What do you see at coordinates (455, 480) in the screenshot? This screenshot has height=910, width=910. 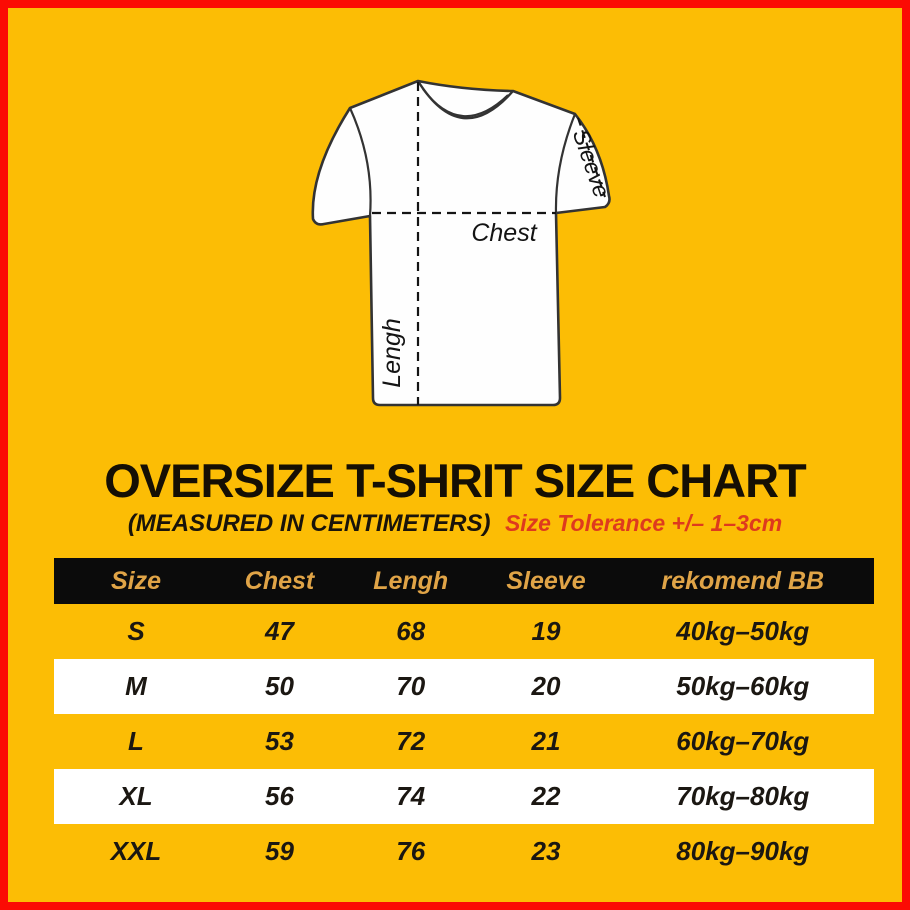 I see `page-title: OVERSIZE T-SHRIT SIZE CHART` at bounding box center [455, 480].